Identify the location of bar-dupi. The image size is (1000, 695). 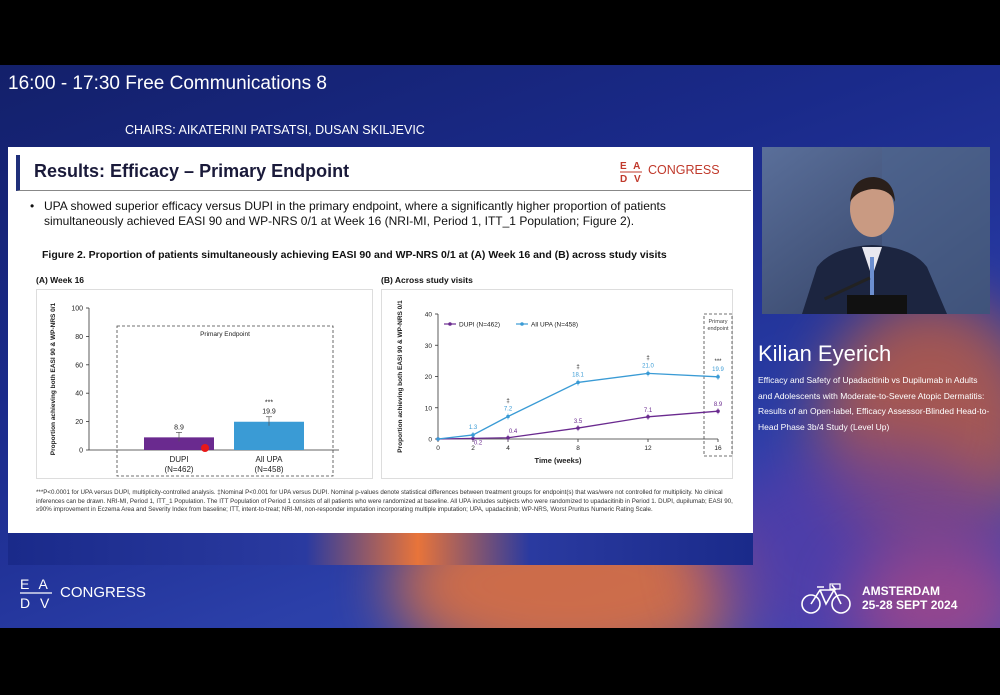
(179, 443).